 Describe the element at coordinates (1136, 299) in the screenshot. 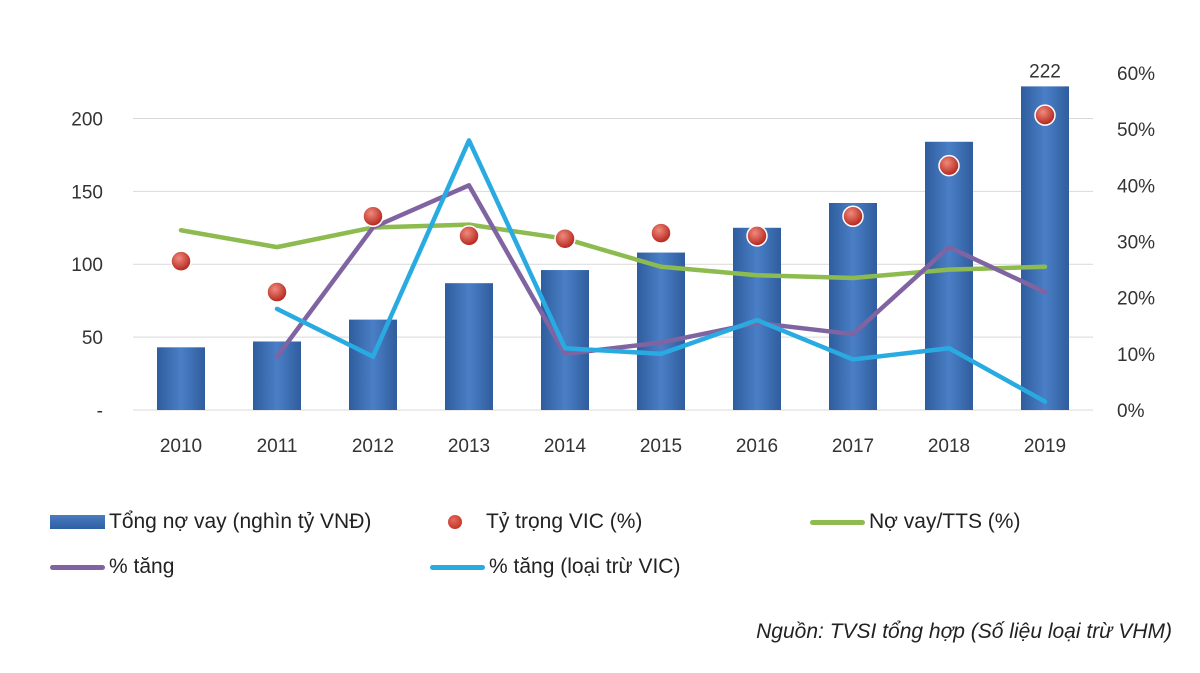

I see `y-right-tick-label: 20%` at that location.